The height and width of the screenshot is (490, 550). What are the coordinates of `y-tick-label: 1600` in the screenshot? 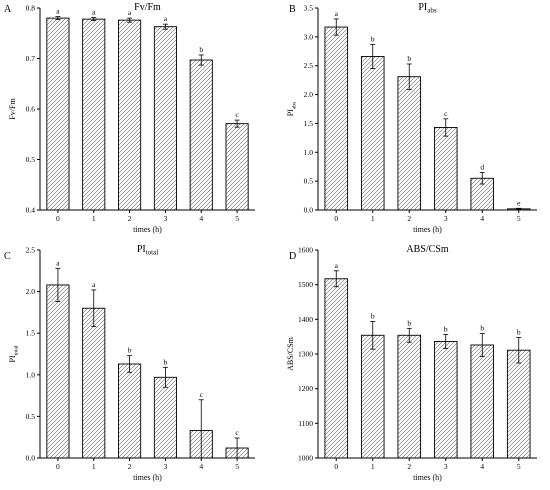 It's located at (305, 250).